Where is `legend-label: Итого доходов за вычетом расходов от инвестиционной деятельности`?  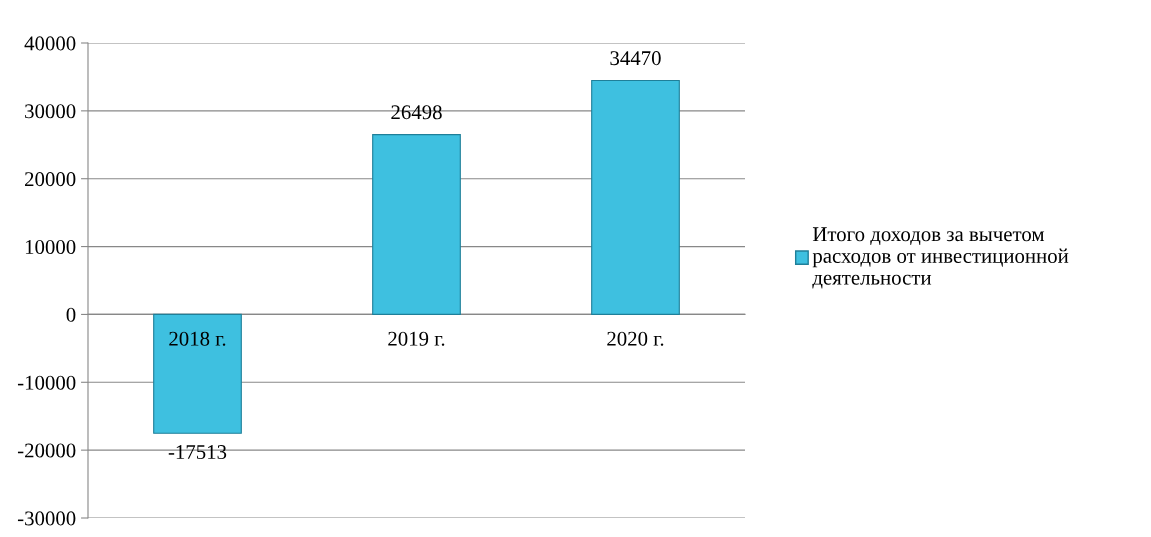
legend-label: Итого доходов за вычетом расходов от инвестиционной деятельности is located at coordinates (940, 258).